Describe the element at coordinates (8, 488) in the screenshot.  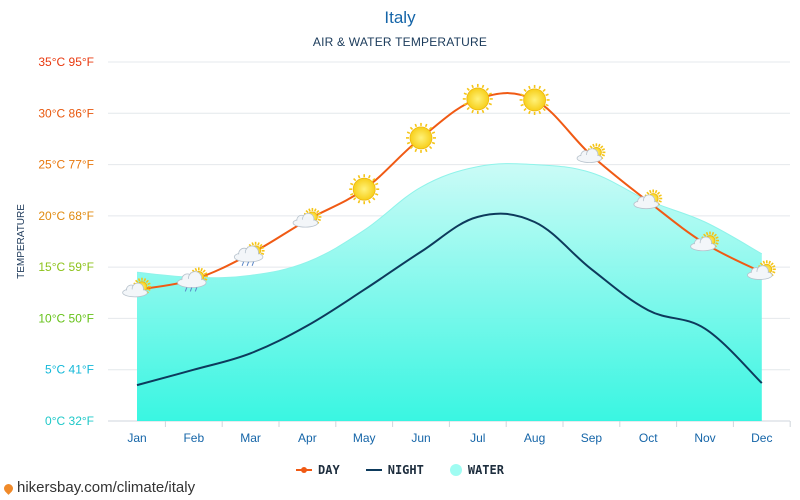
I see `map-pin-icon` at that location.